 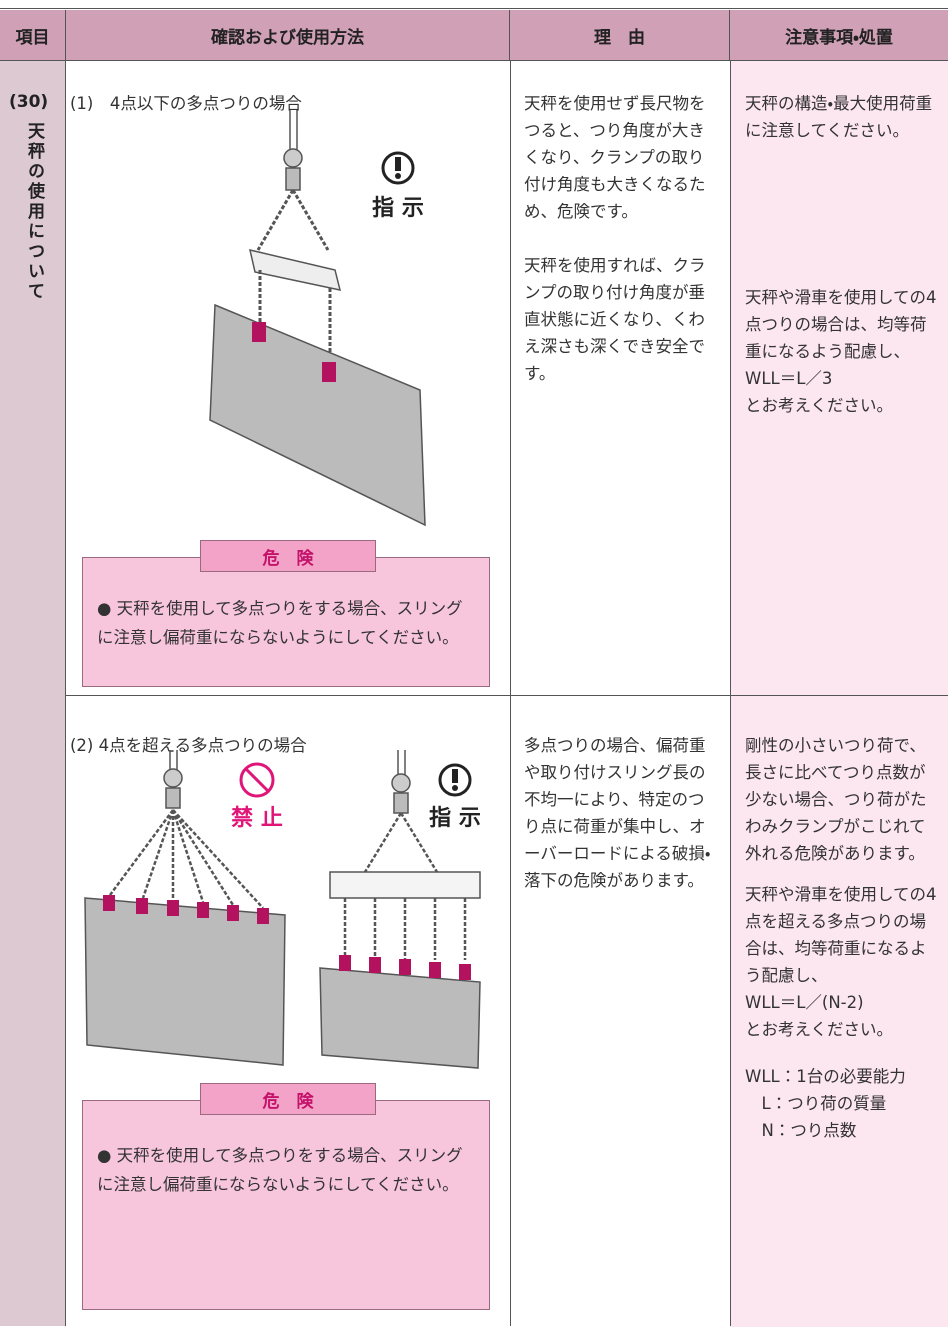 I want to click on line: 天秤の構造・最大使用荷重に注意してください。, so click(x=839, y=117).